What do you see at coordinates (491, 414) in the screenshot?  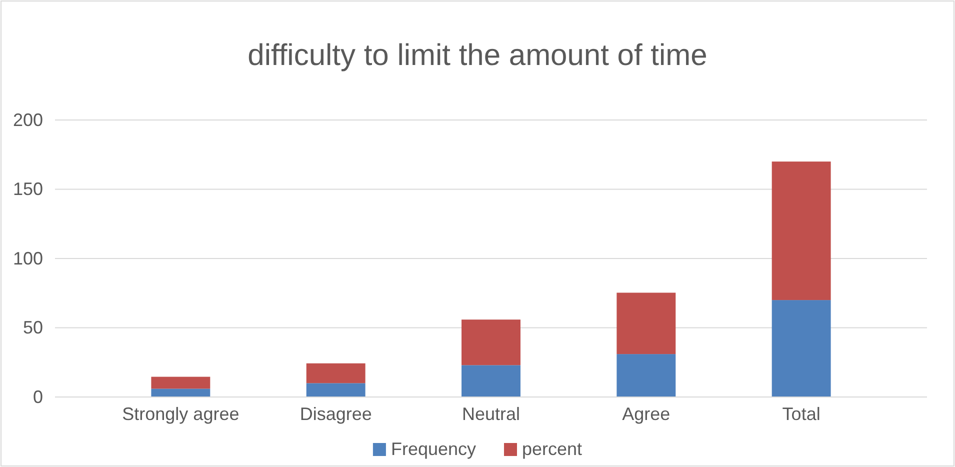 I see `x-tick-label: Neutral` at bounding box center [491, 414].